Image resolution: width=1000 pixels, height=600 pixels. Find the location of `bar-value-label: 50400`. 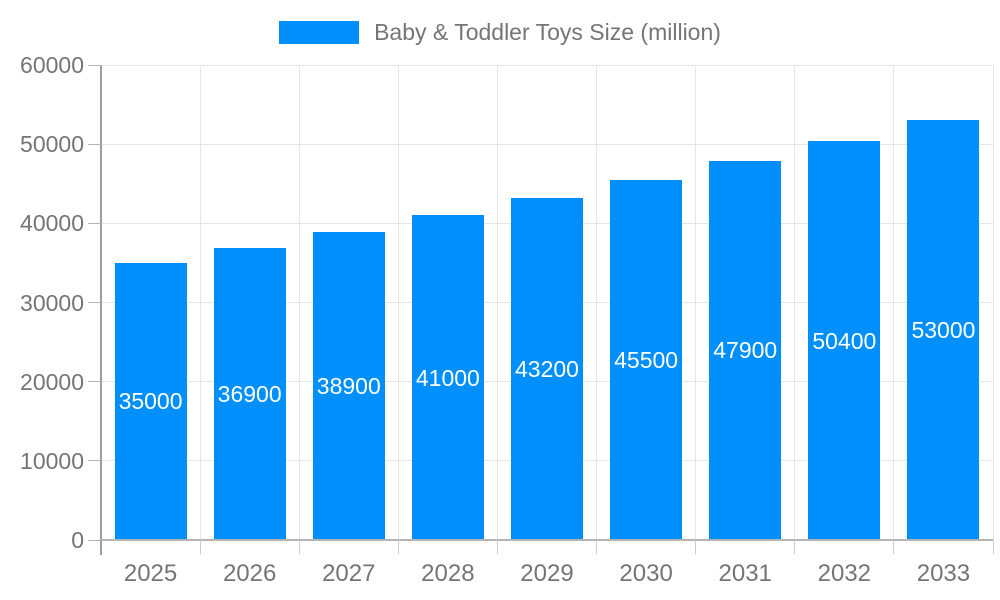

bar-value-label: 50400 is located at coordinates (844, 340).